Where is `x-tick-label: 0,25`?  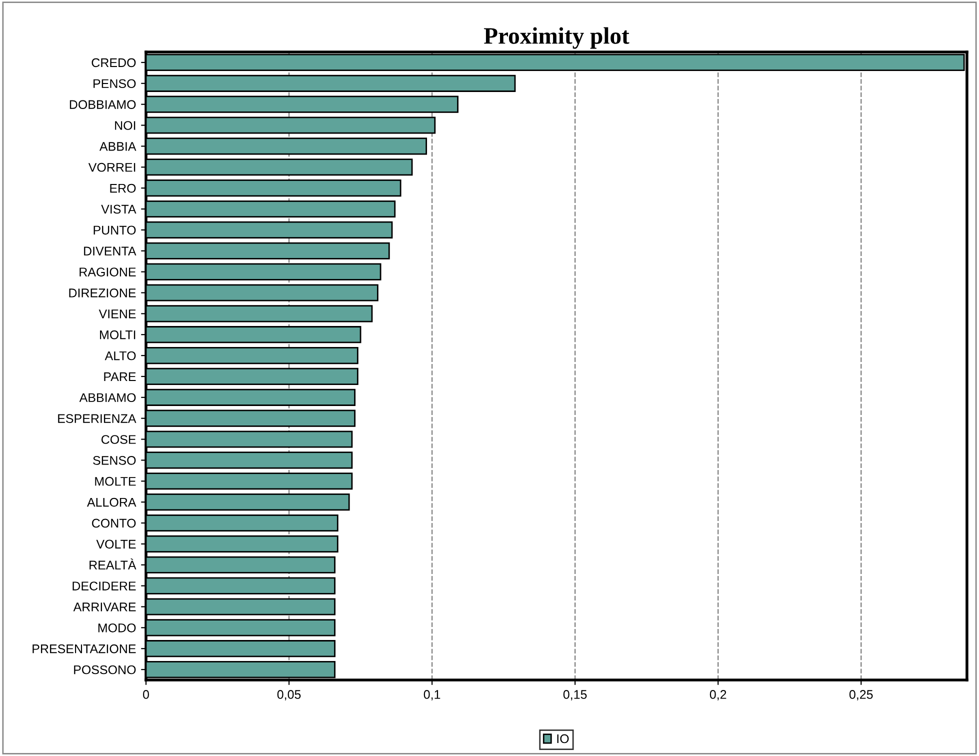
x-tick-label: 0,25 is located at coordinates (861, 695).